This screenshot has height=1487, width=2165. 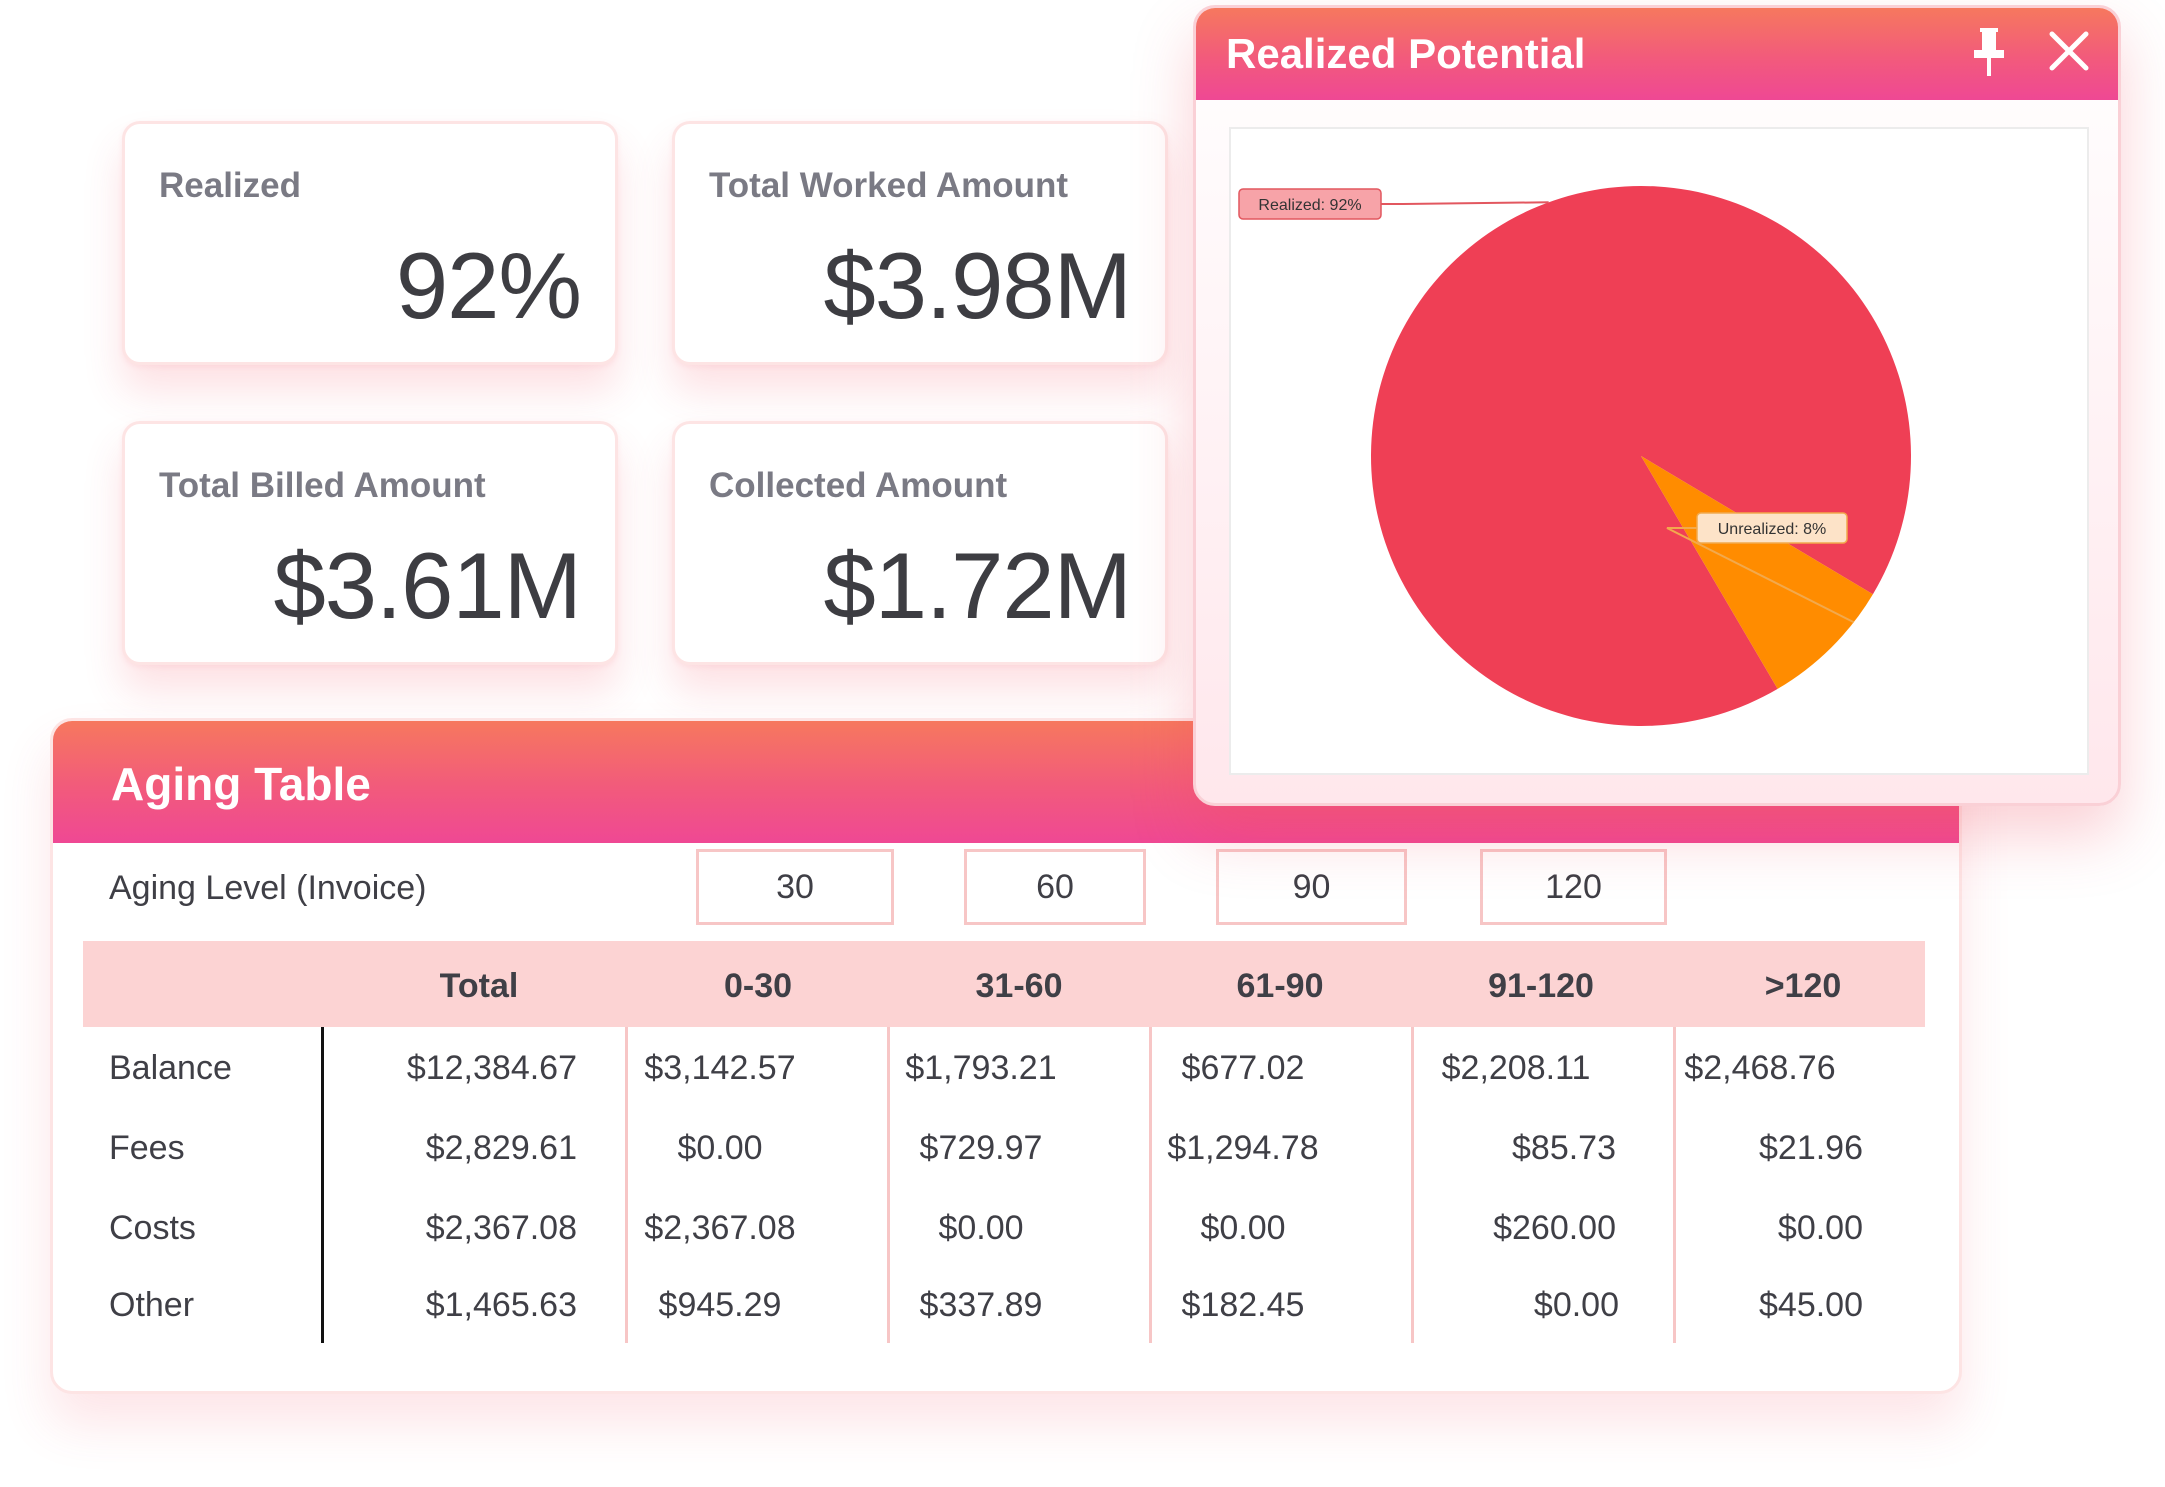 What do you see at coordinates (491, 1068) in the screenshot?
I see `table-cell: $12,384.67` at bounding box center [491, 1068].